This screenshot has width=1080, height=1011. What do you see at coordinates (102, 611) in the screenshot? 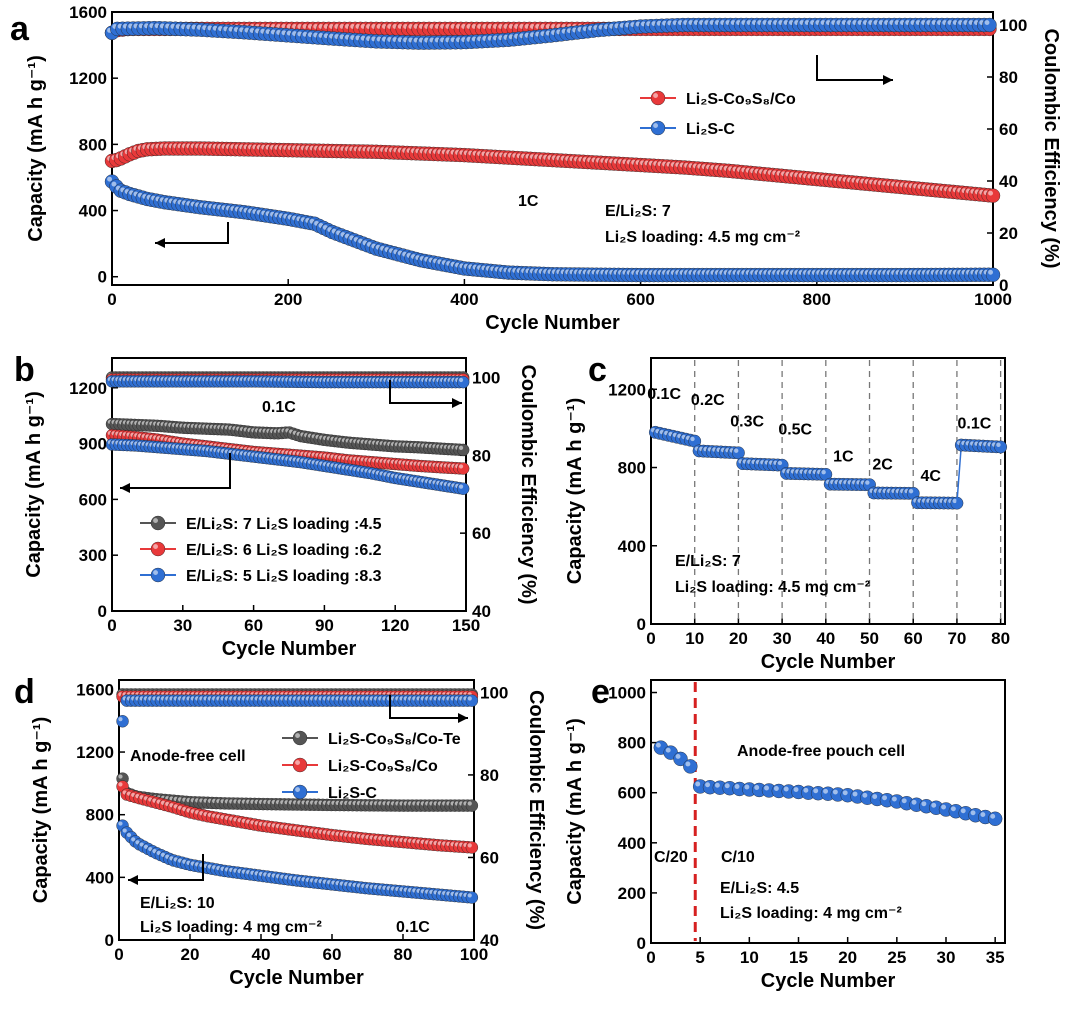
I see `b-ytick-label: 0` at bounding box center [102, 611].